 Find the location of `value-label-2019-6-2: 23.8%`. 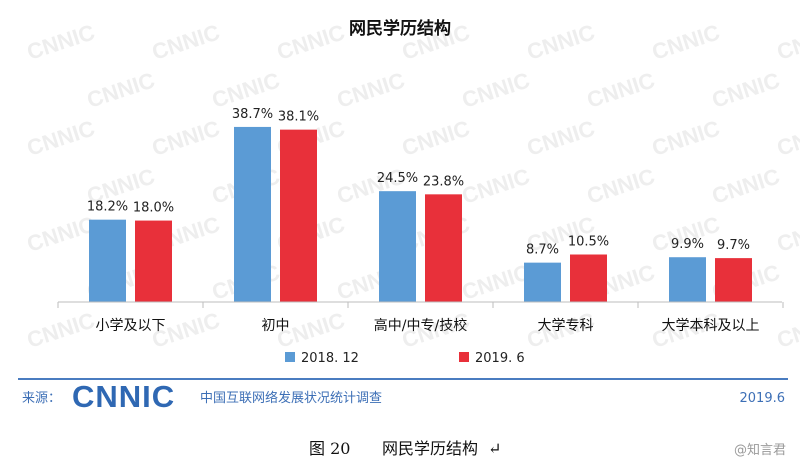

value-label-2019-6-2: 23.8% is located at coordinates (443, 181).